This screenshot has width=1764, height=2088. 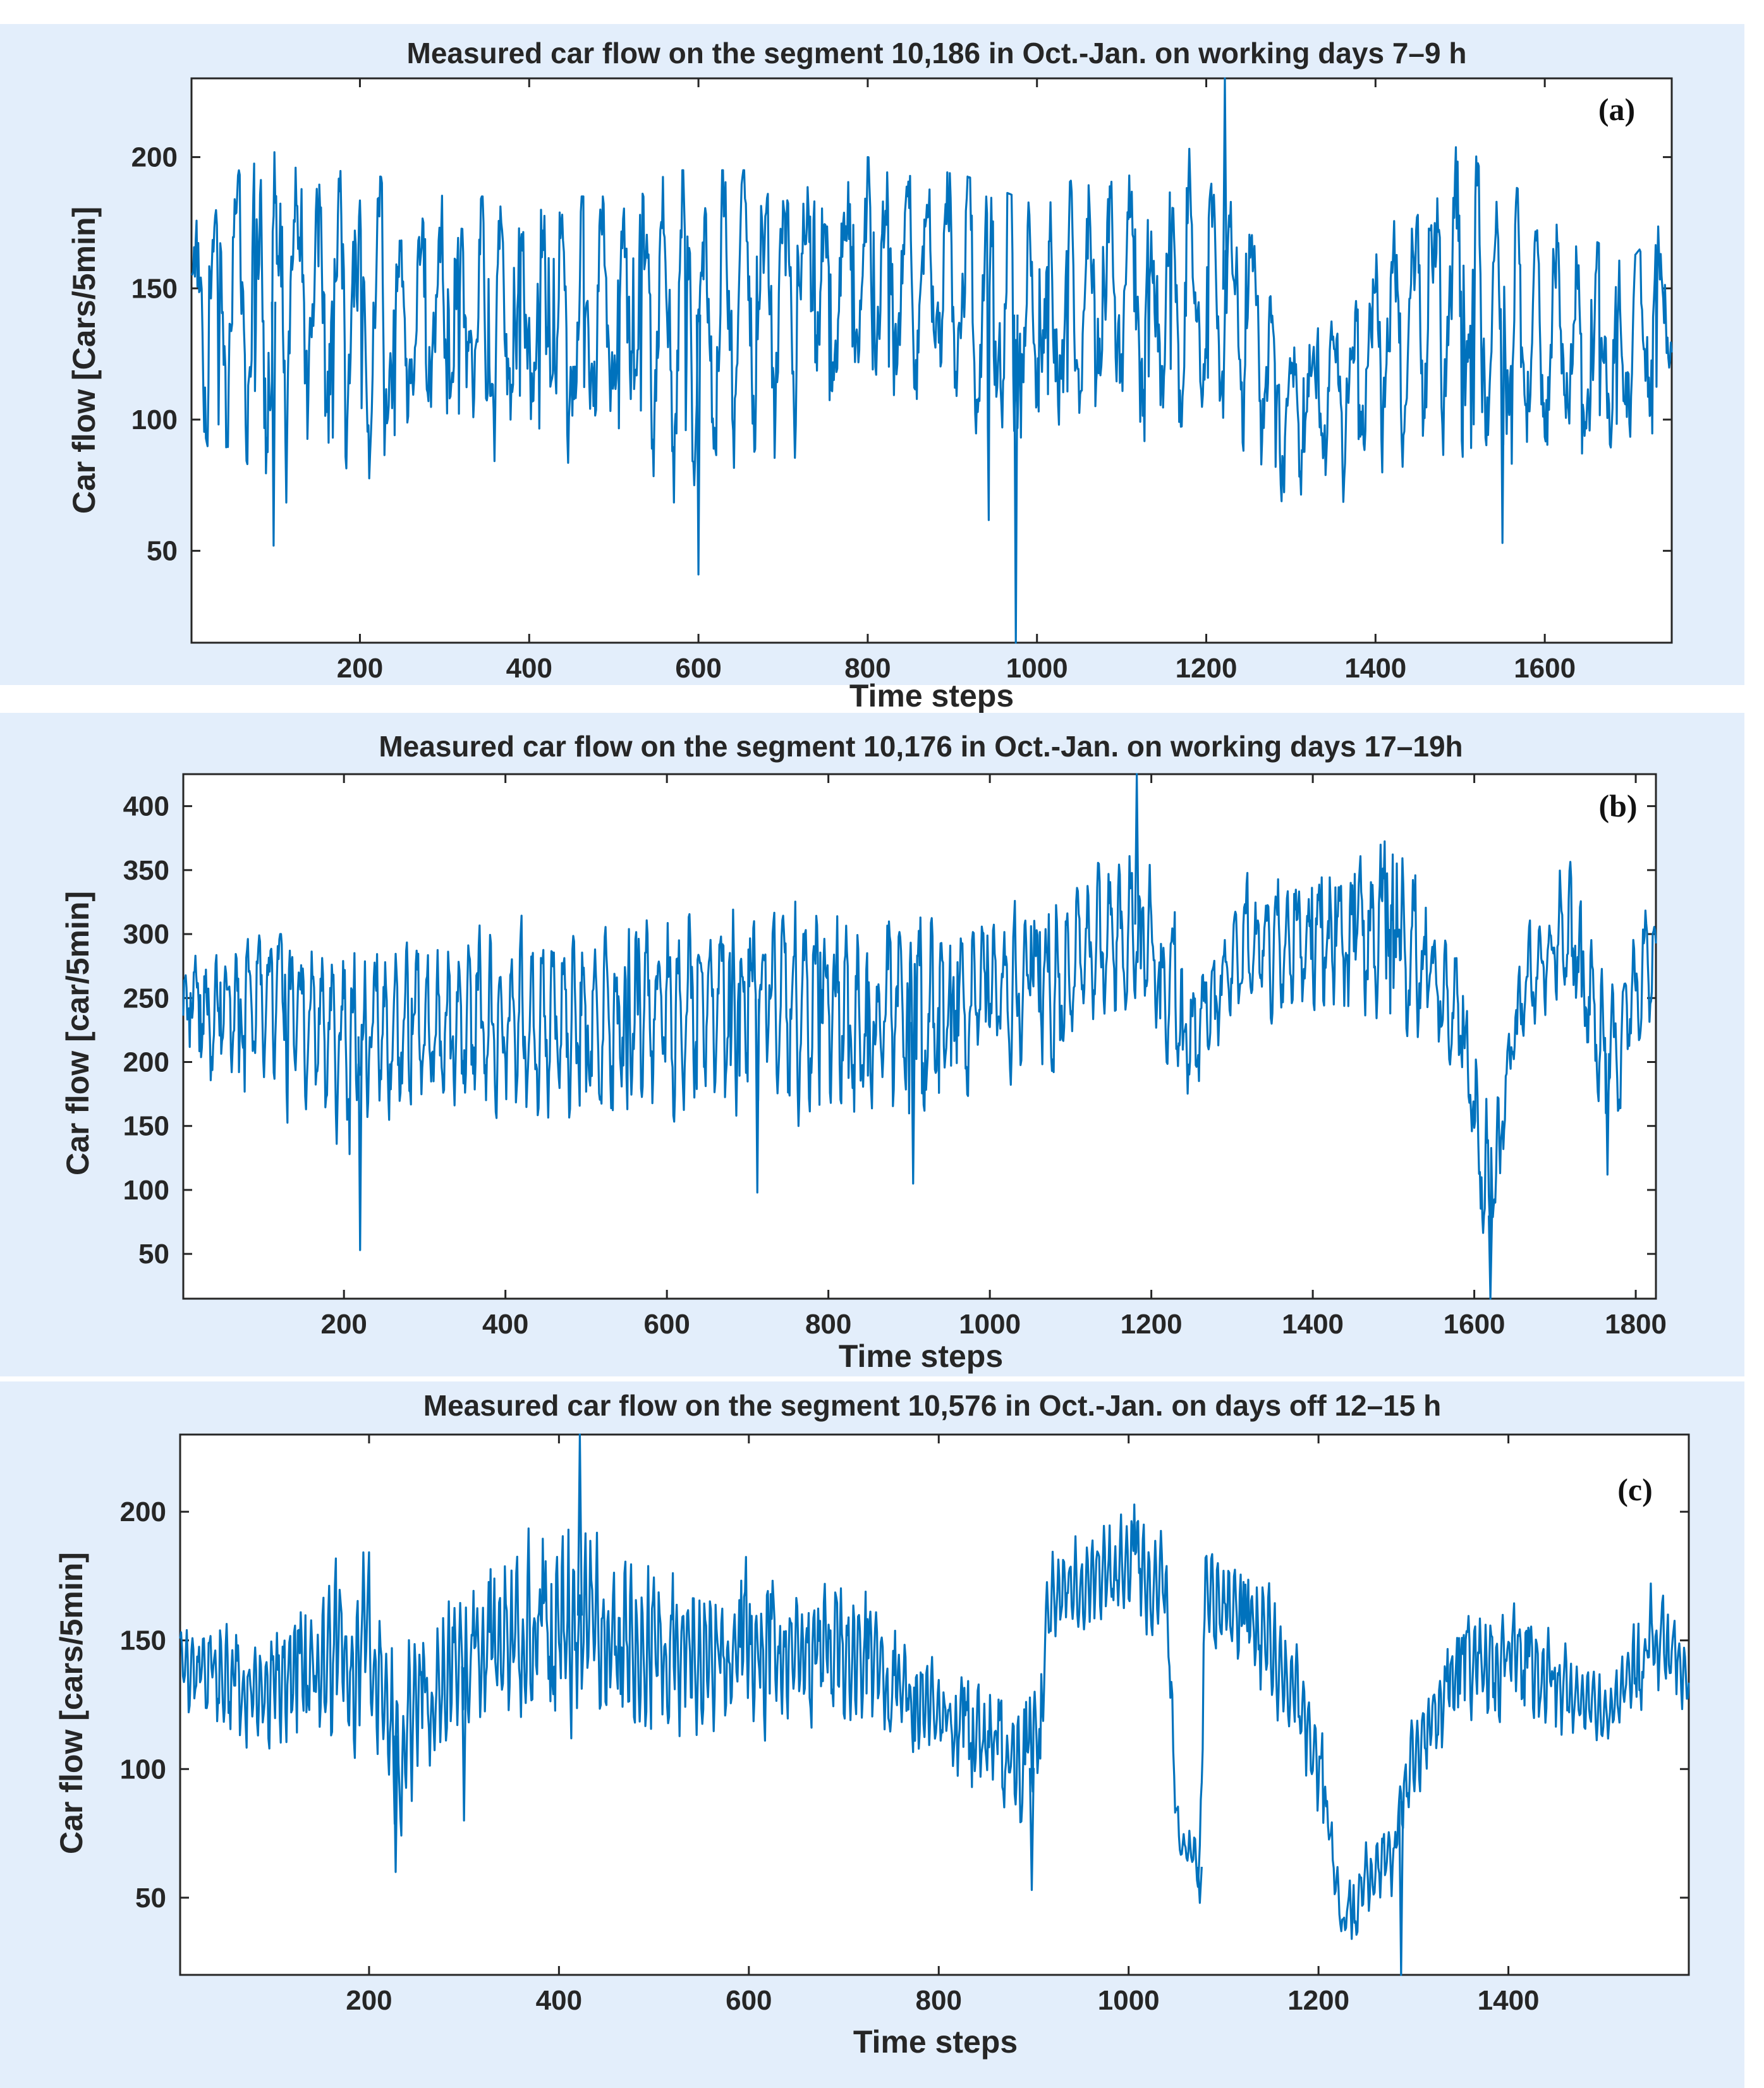 I want to click on chart-b-panel-label: (b), so click(x=1617, y=806).